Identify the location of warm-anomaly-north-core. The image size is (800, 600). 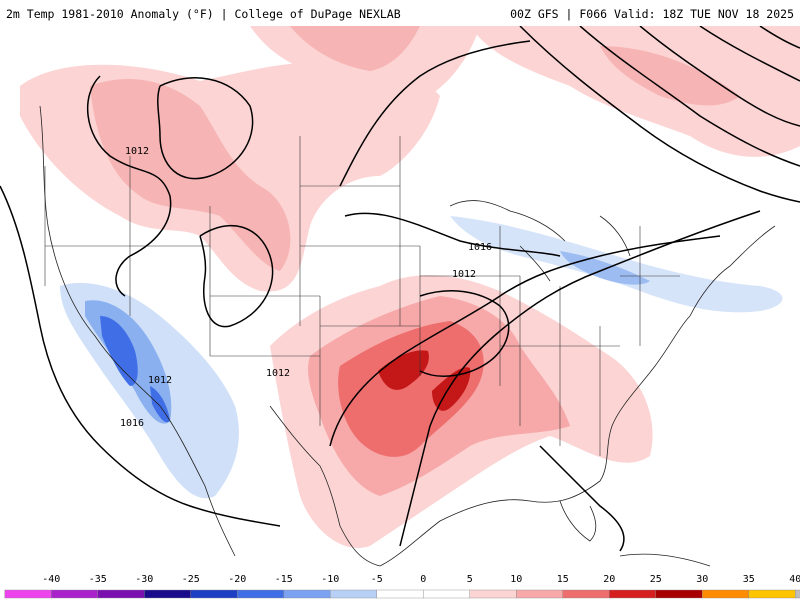
(355, 48).